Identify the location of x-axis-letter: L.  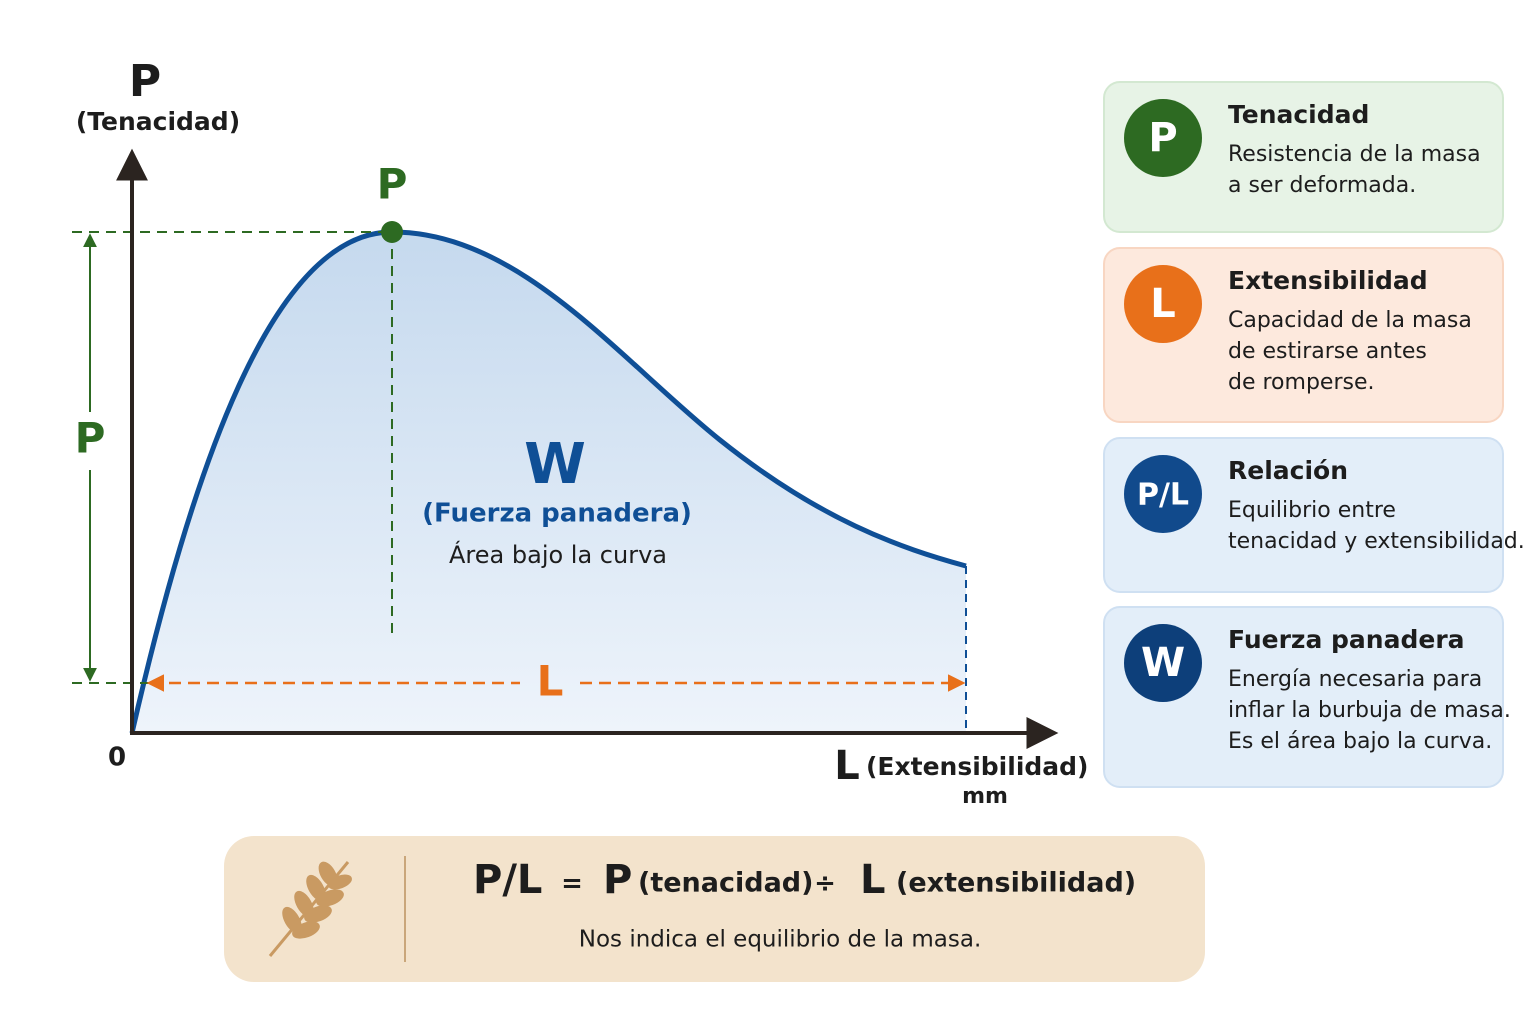
(847, 766).